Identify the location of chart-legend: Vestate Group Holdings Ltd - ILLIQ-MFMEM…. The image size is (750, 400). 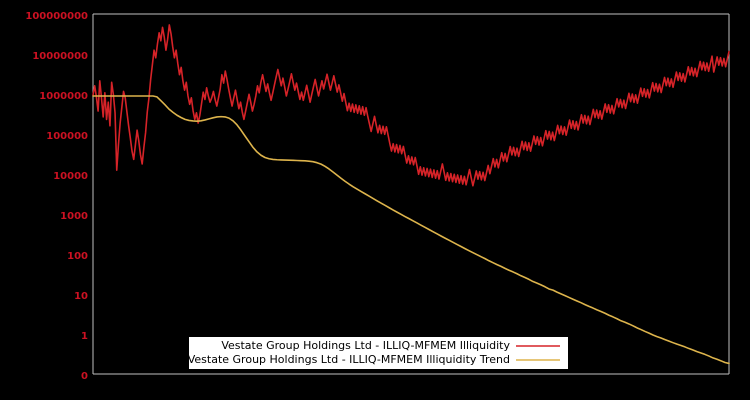
(378, 353).